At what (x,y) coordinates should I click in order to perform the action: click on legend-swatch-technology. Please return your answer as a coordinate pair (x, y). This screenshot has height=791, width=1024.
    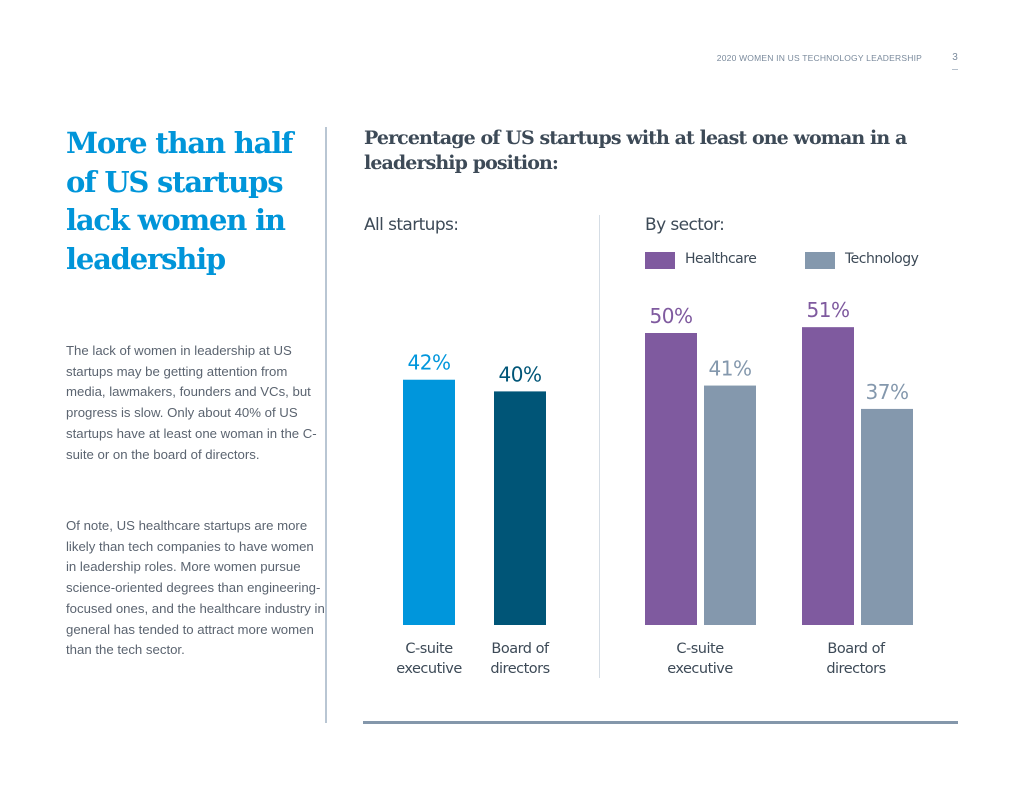
    Looking at the image, I should click on (820, 260).